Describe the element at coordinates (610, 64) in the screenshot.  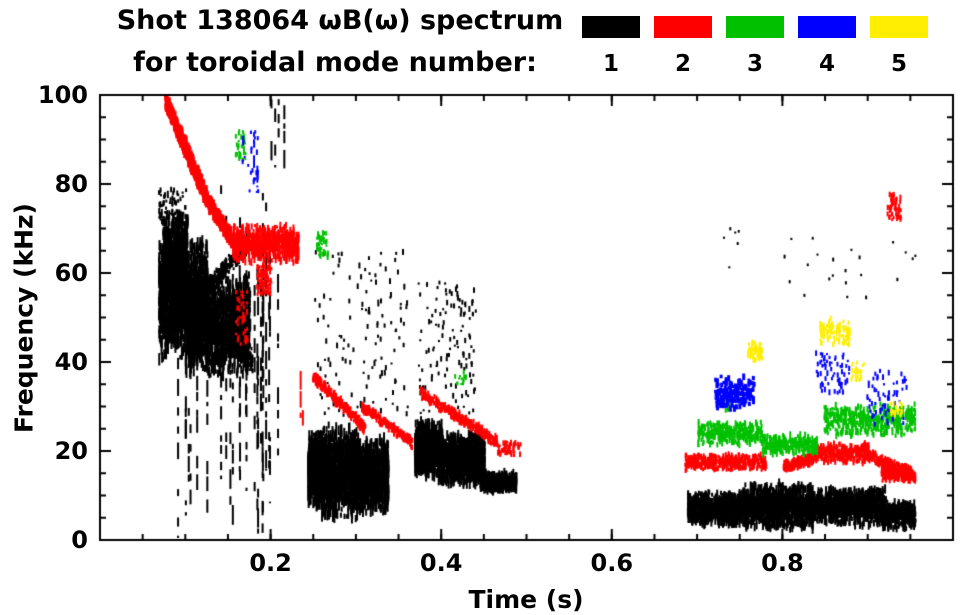
I see `legend-label-mode-1: 1` at that location.